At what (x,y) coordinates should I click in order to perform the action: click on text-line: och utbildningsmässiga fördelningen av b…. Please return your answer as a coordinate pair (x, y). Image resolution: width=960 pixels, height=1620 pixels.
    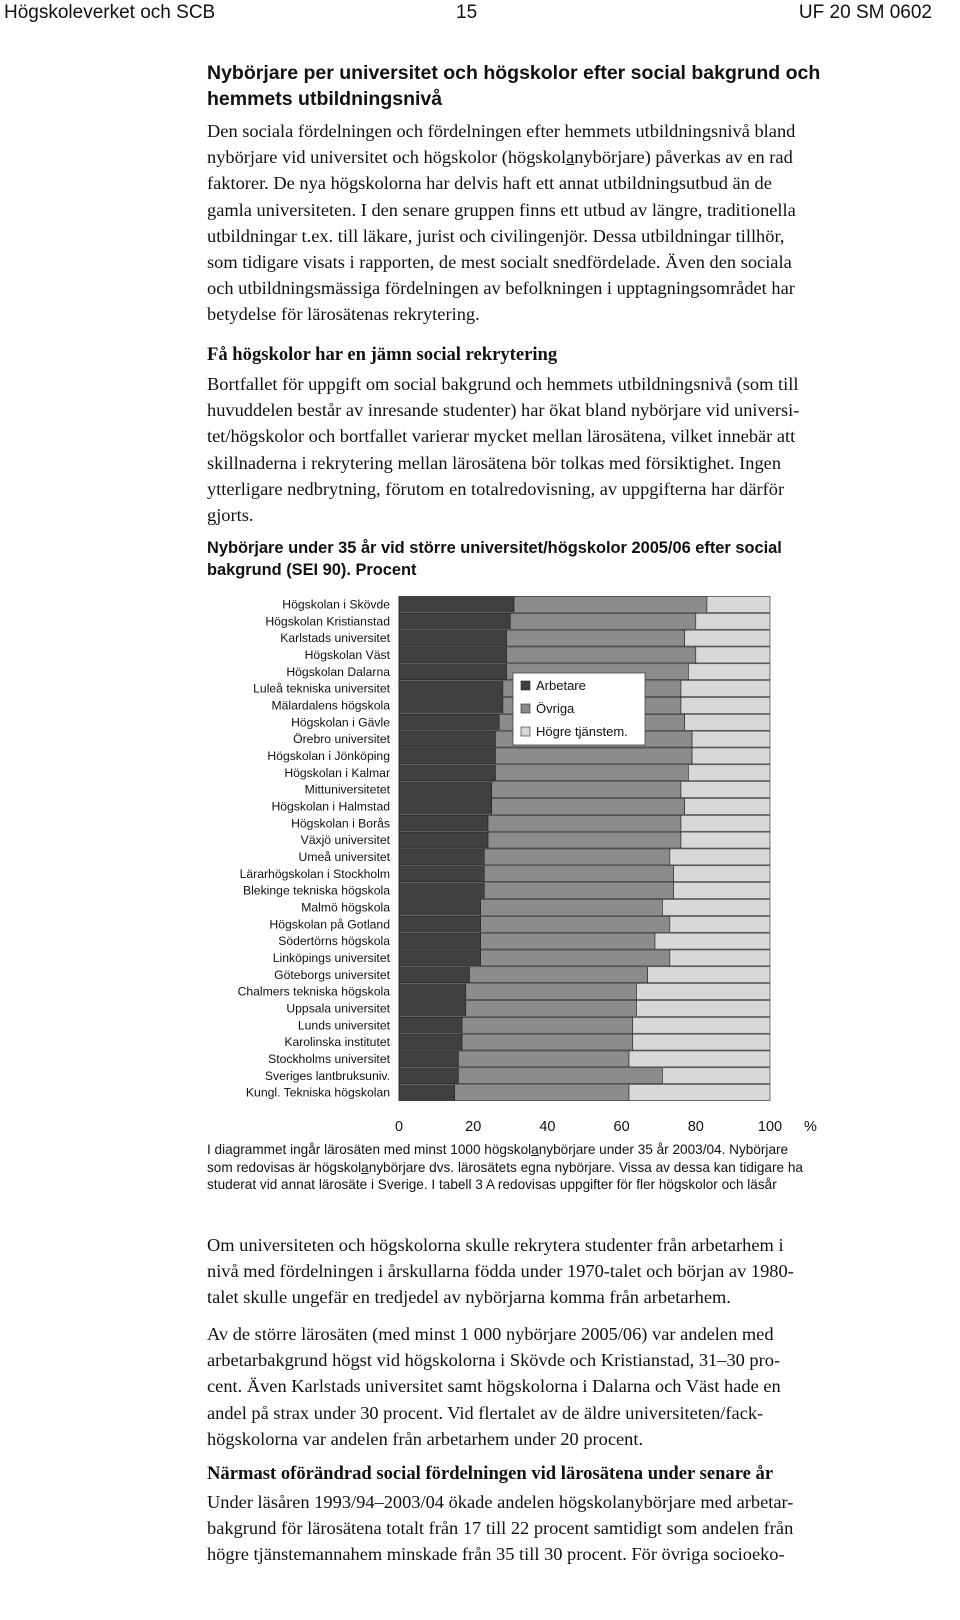
    Looking at the image, I should click on (501, 288).